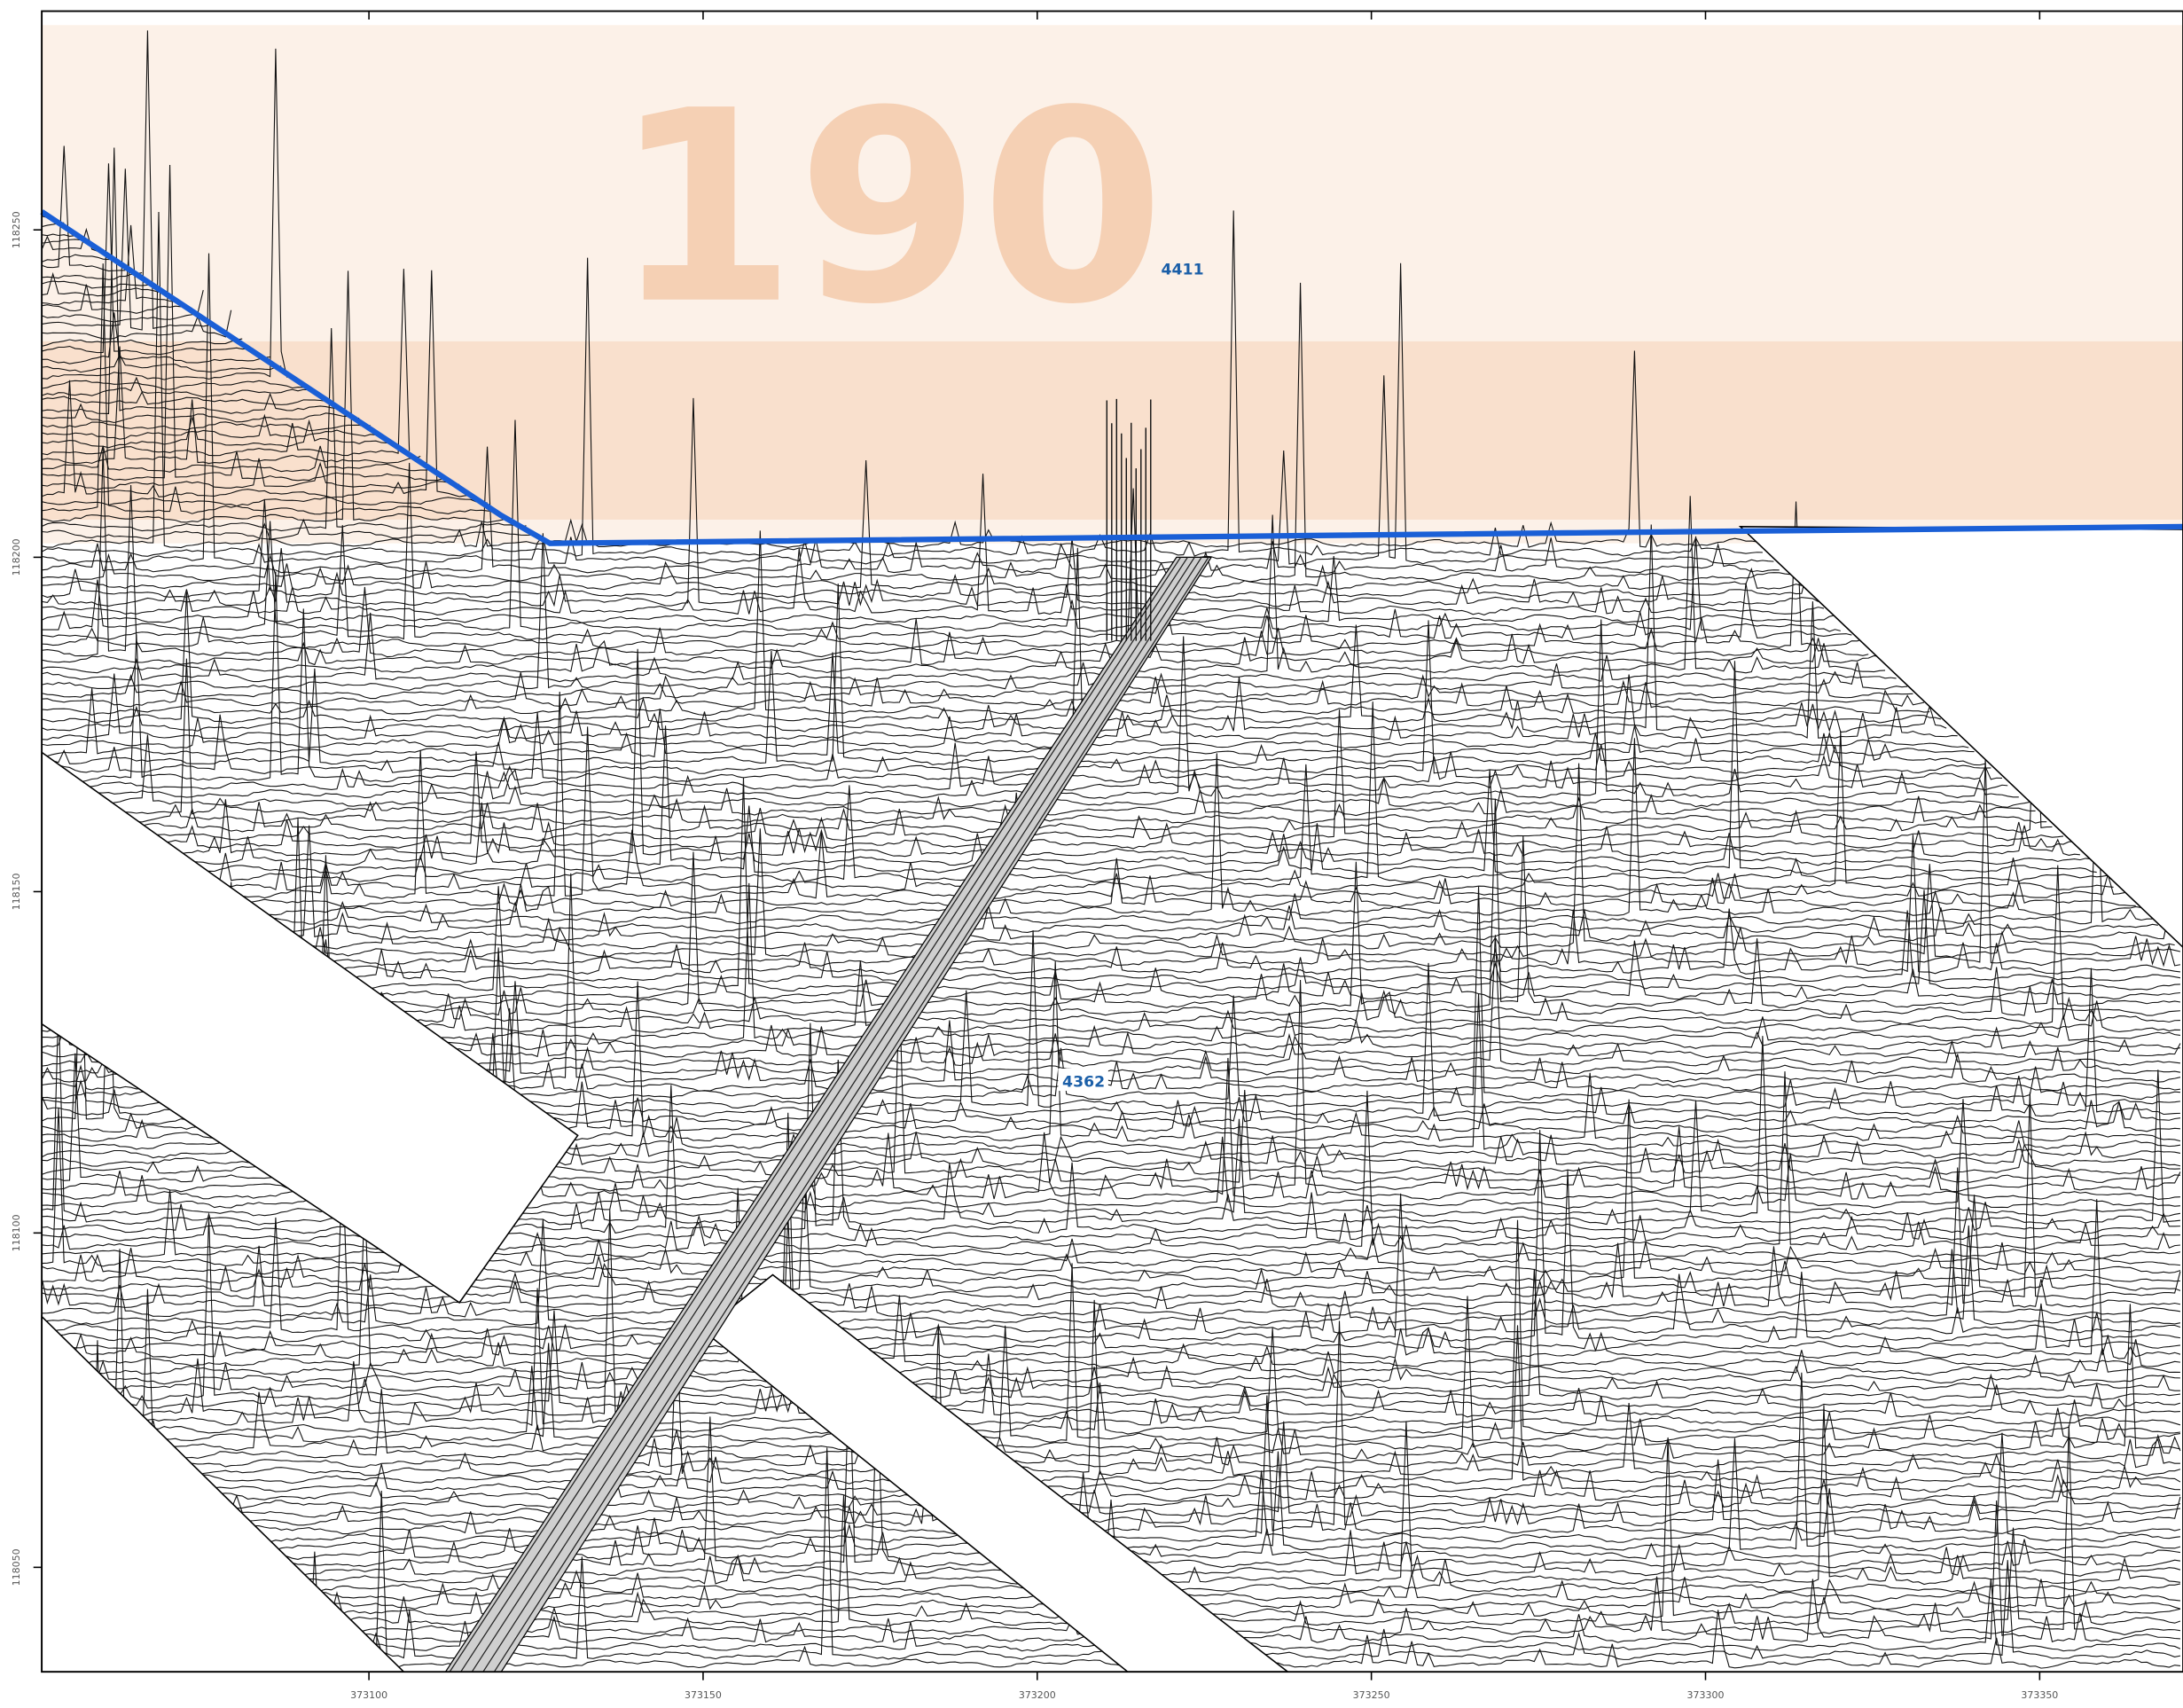  Describe the element at coordinates (703, 1695) in the screenshot. I see `x-tick-label: 373150` at that location.